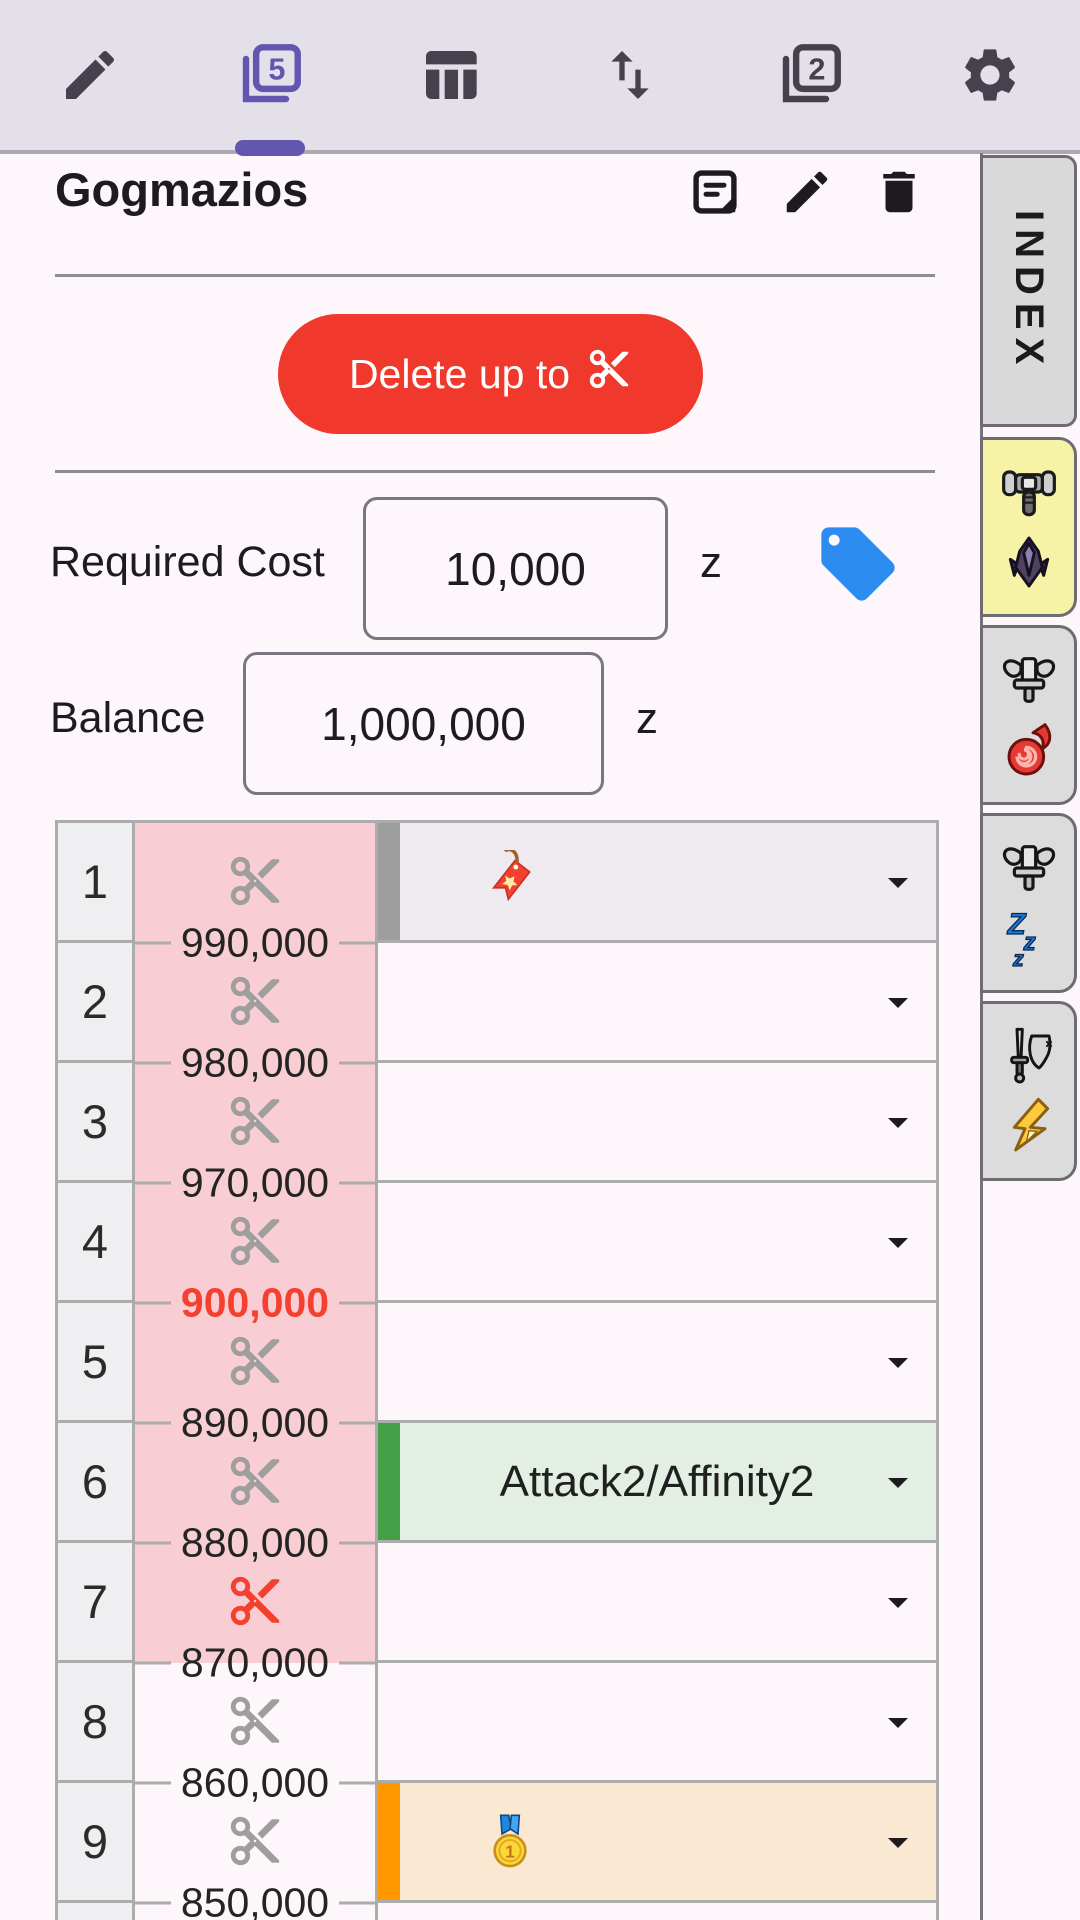  What do you see at coordinates (96, 1603) in the screenshot?
I see `row-number: 7` at bounding box center [96, 1603].